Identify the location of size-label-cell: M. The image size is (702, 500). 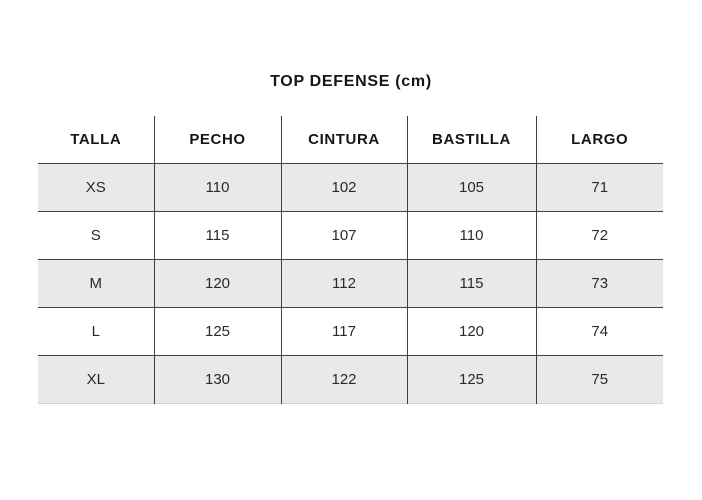
(96, 283).